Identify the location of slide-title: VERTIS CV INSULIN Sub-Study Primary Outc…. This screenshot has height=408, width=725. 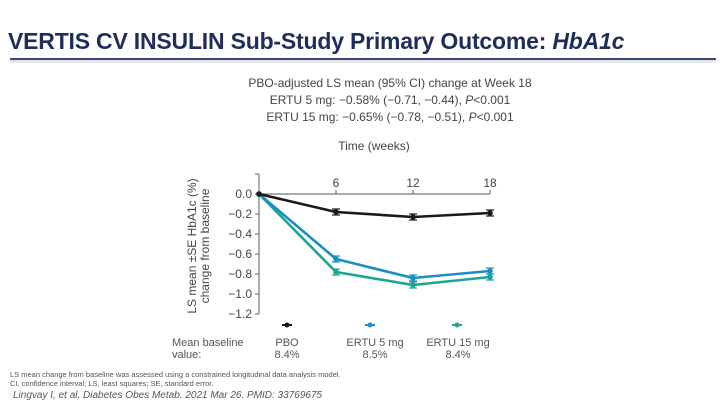
(316, 41).